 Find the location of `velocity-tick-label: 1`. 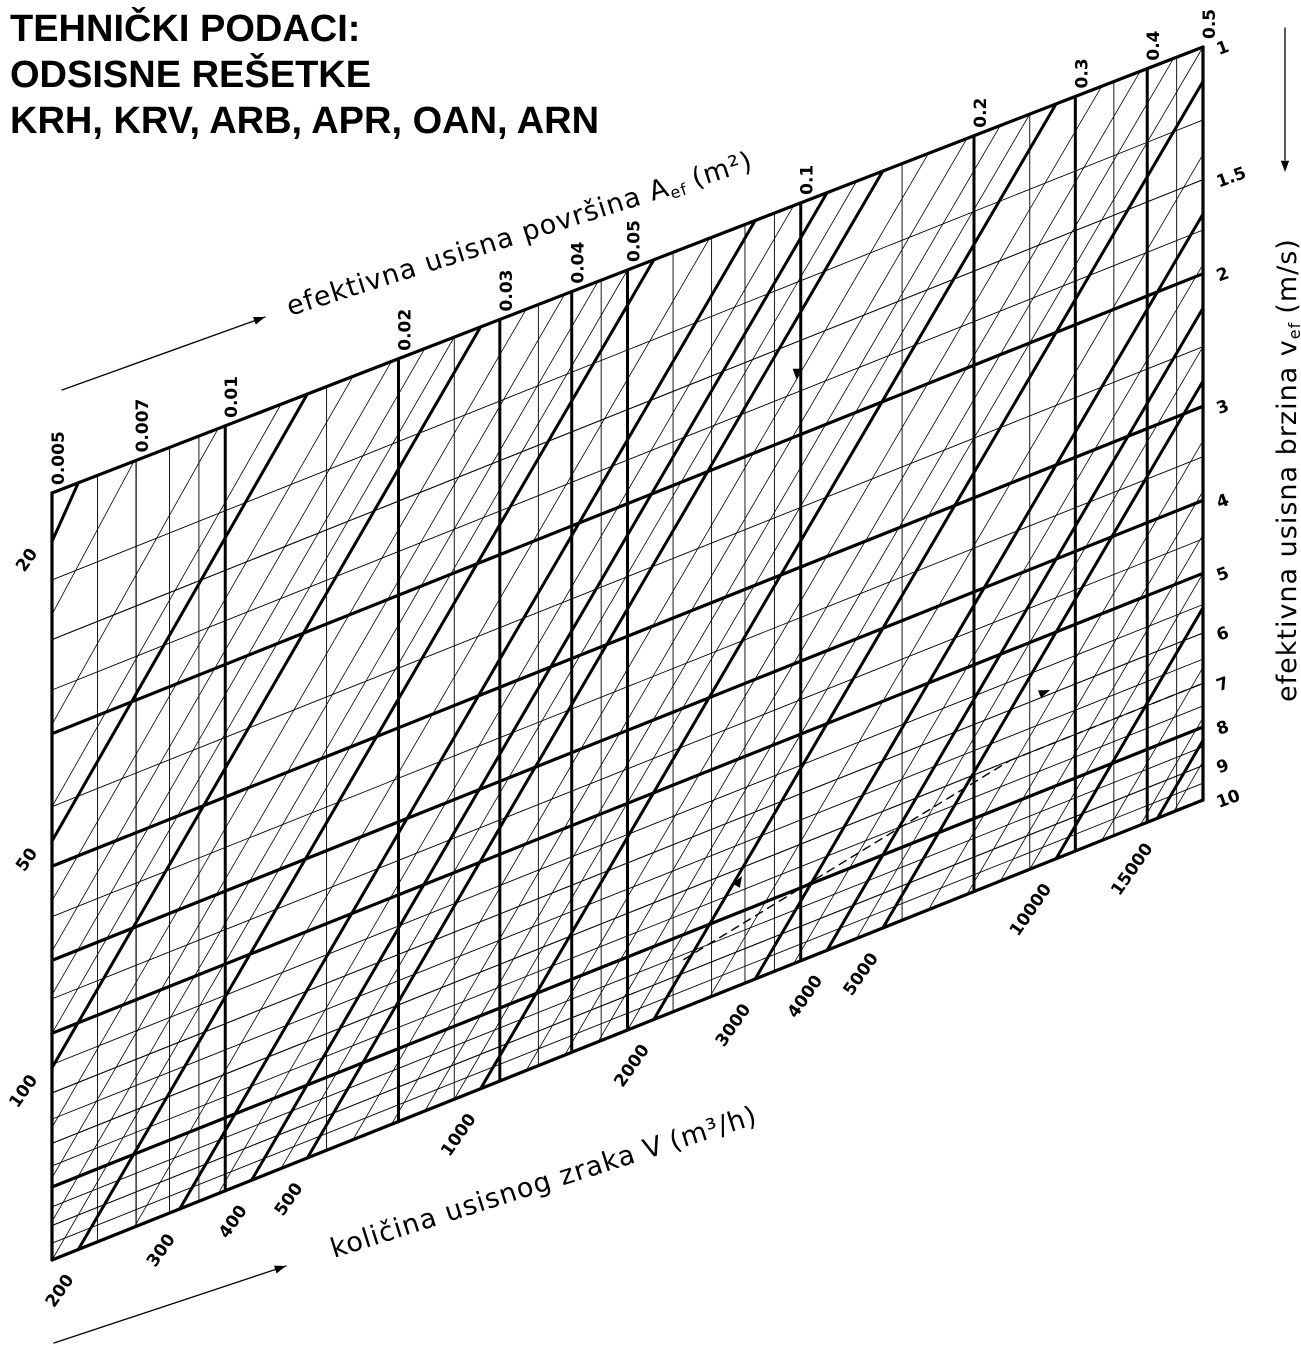

velocity-tick-label: 1 is located at coordinates (1223, 48).